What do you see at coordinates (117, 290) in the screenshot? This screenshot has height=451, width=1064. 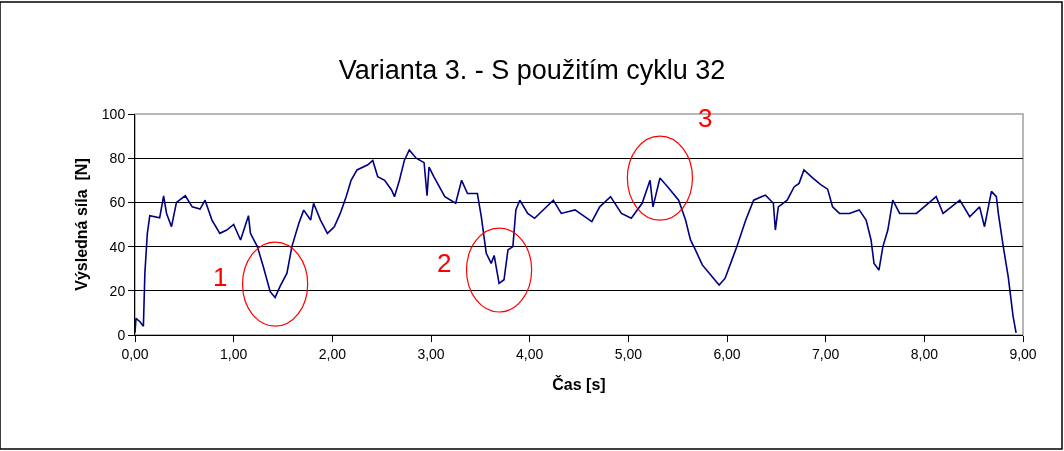 I see `y-tick-label: 20` at bounding box center [117, 290].